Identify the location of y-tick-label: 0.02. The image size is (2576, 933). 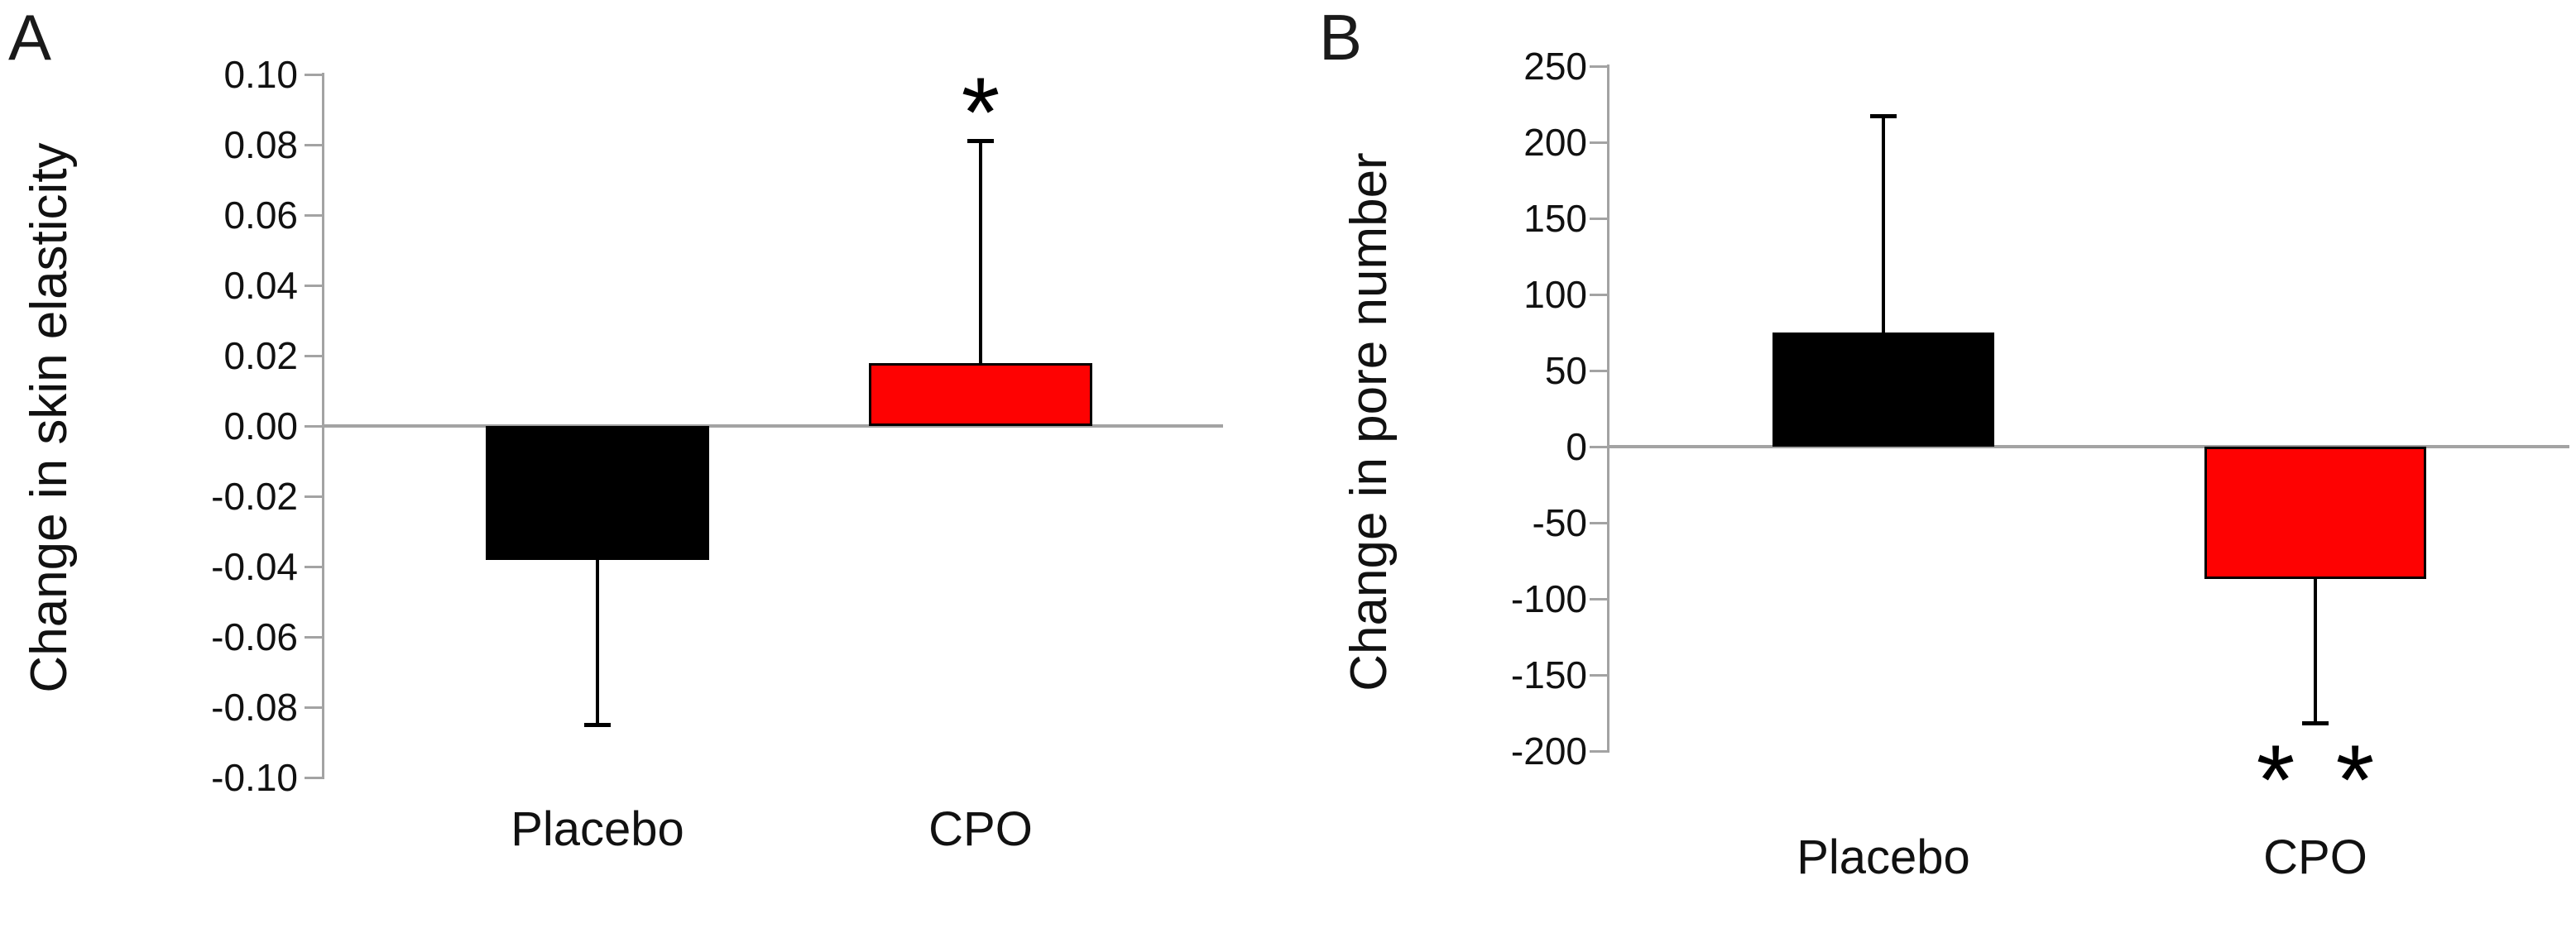
(260, 355).